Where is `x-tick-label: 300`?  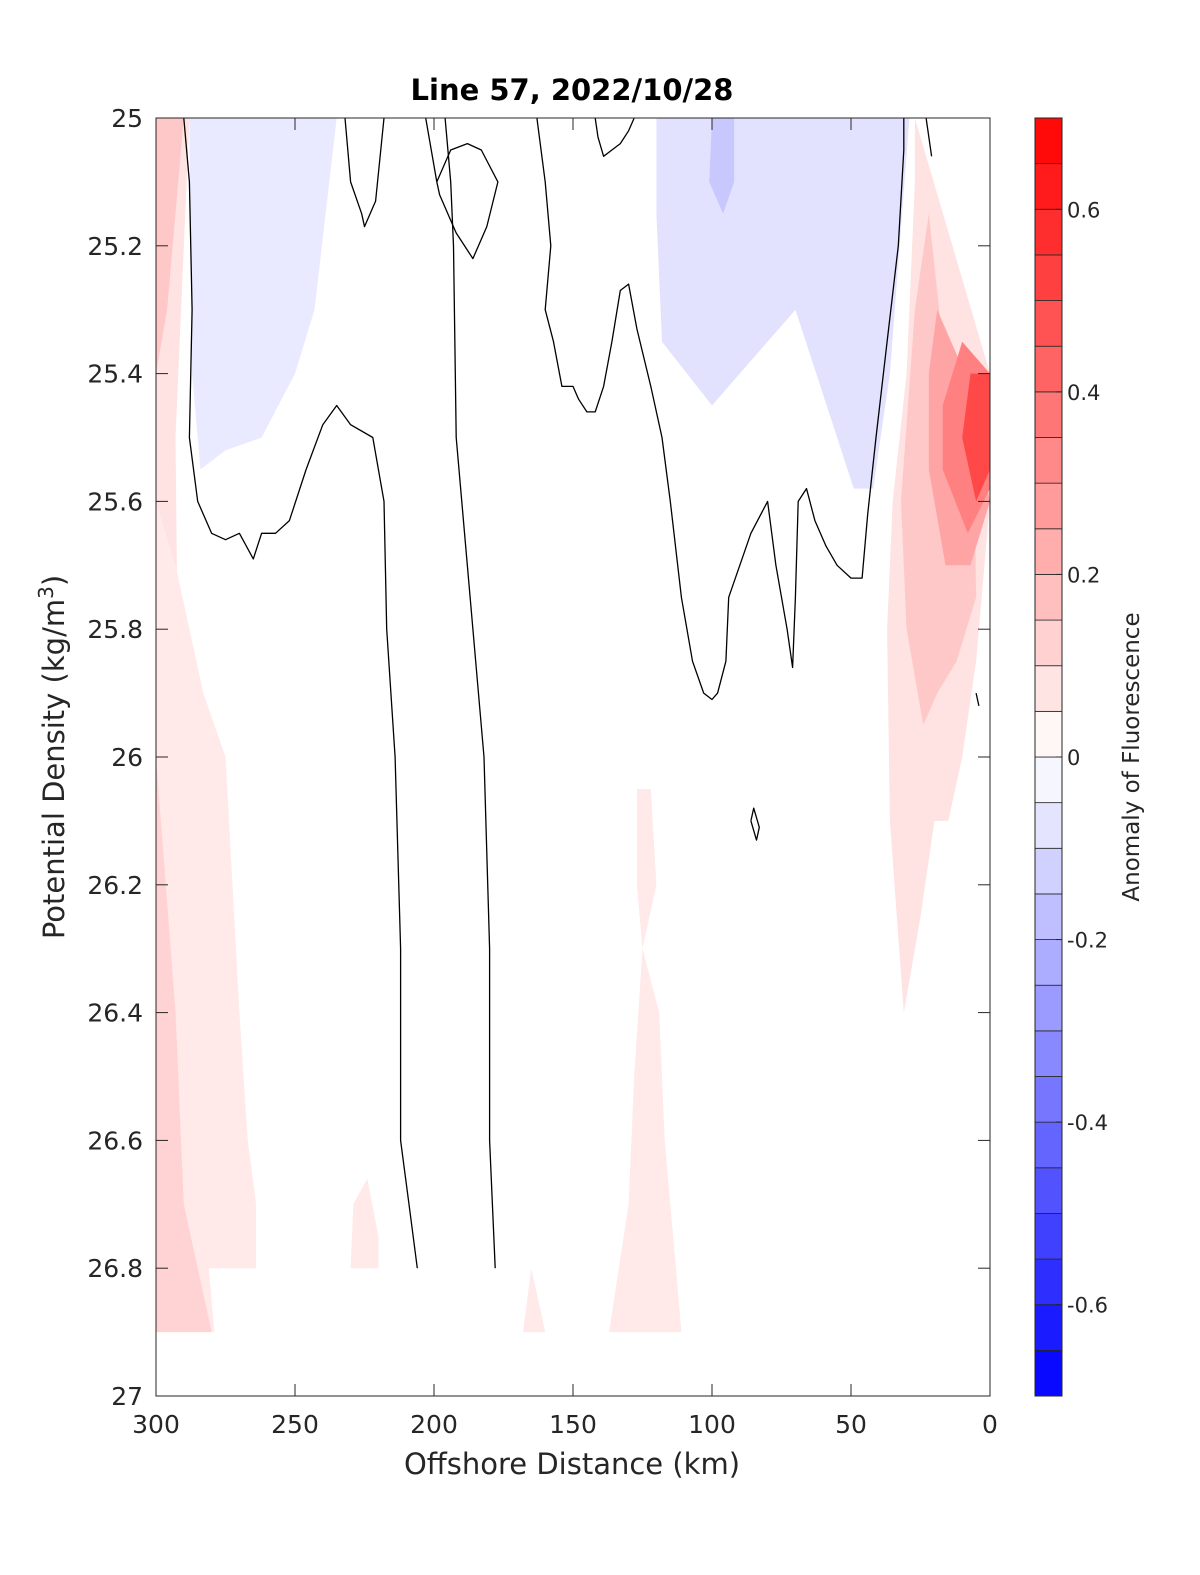
x-tick-label: 300 is located at coordinates (156, 1424).